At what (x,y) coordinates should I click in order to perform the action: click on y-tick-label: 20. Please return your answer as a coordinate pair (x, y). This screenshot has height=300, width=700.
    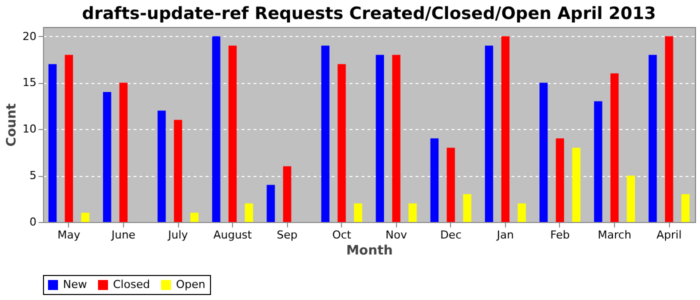
    Looking at the image, I should click on (29, 36).